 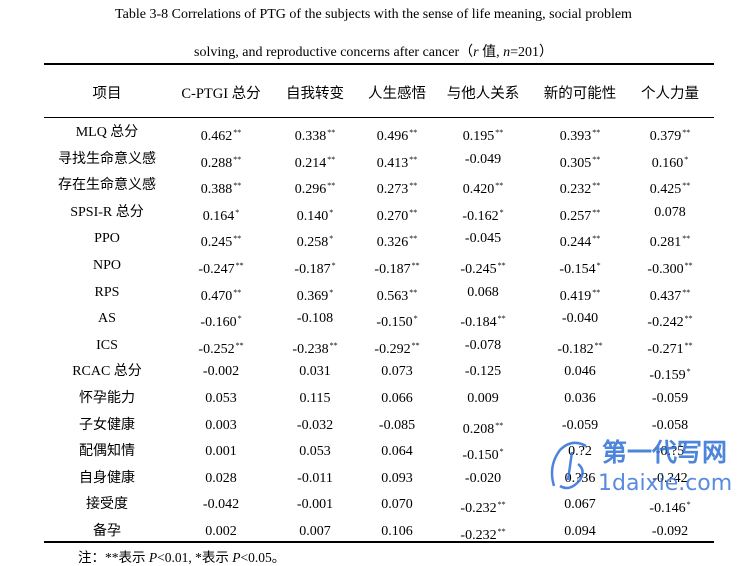 What do you see at coordinates (107, 265) in the screenshot?
I see `row-label: NPO` at bounding box center [107, 265].